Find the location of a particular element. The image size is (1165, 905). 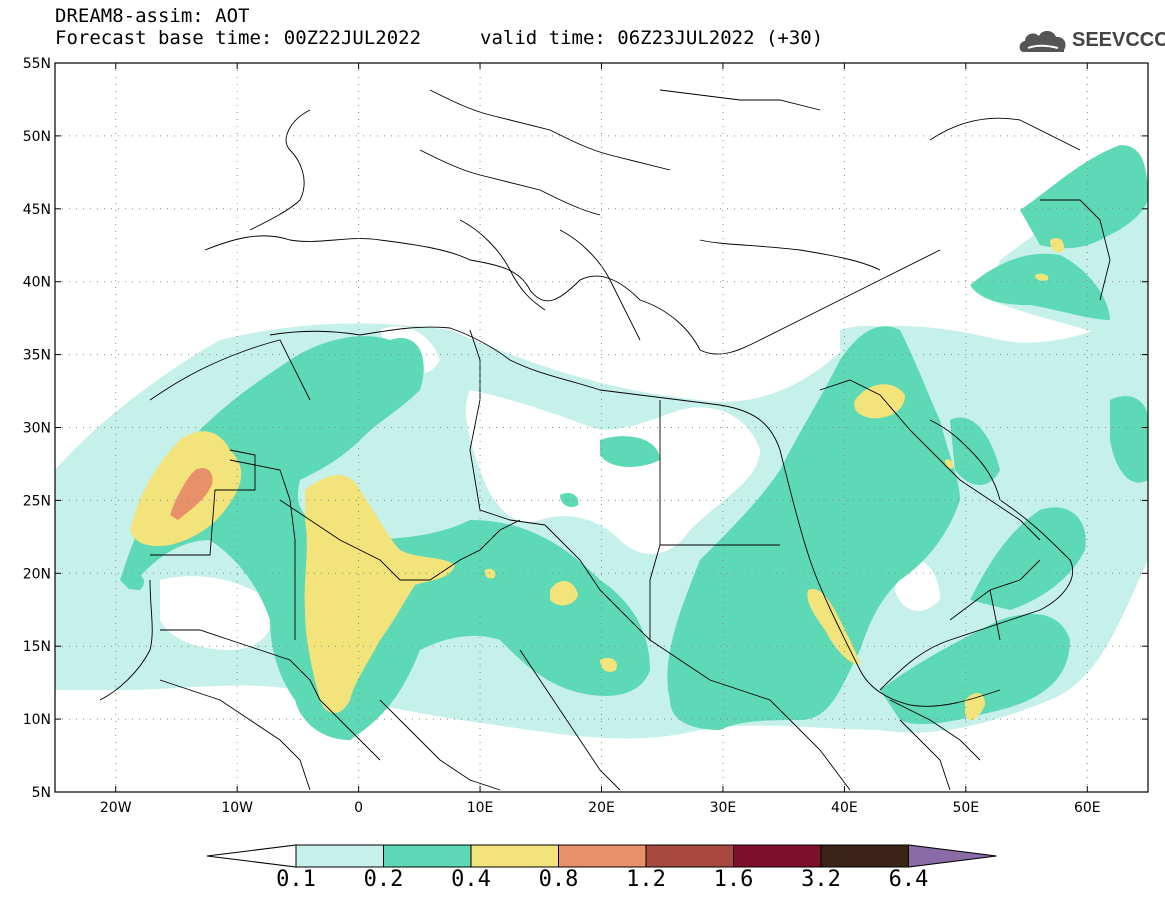

lat-tick-label: 35N is located at coordinates (37, 356).